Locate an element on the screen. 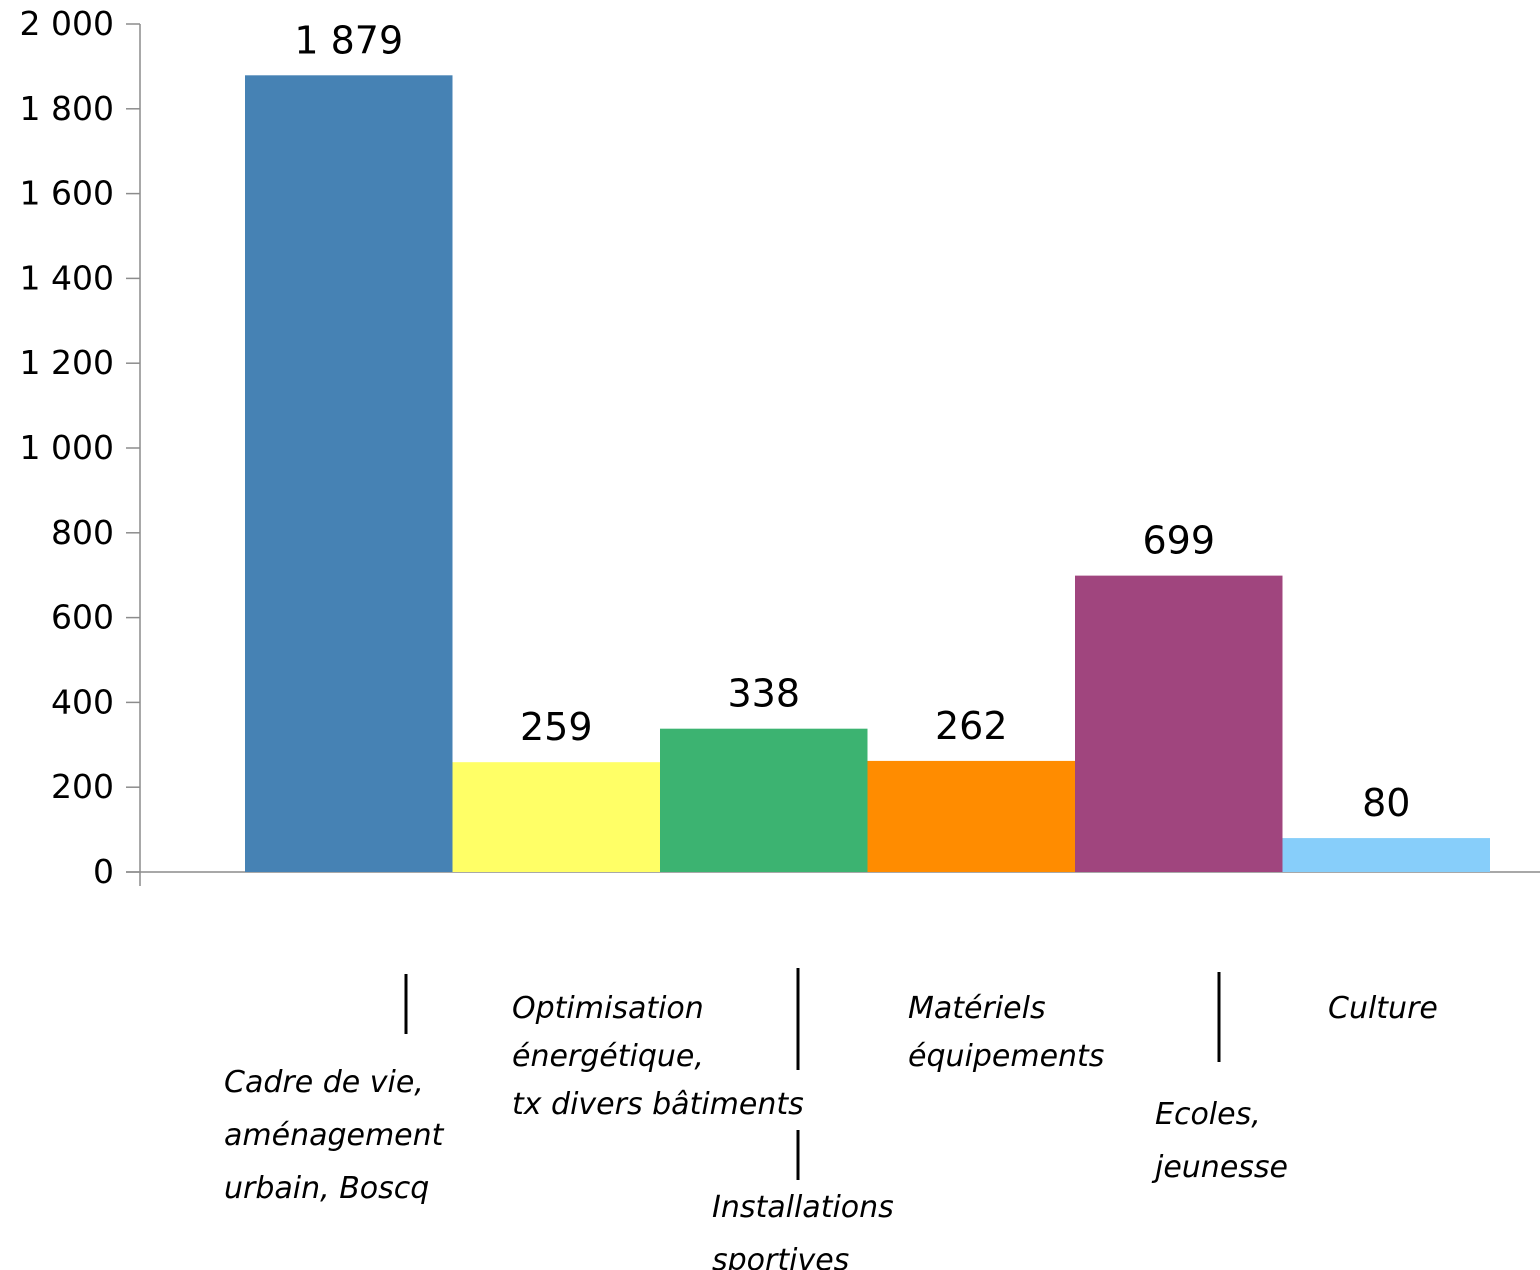  data-label: 259 is located at coordinates (556, 727).